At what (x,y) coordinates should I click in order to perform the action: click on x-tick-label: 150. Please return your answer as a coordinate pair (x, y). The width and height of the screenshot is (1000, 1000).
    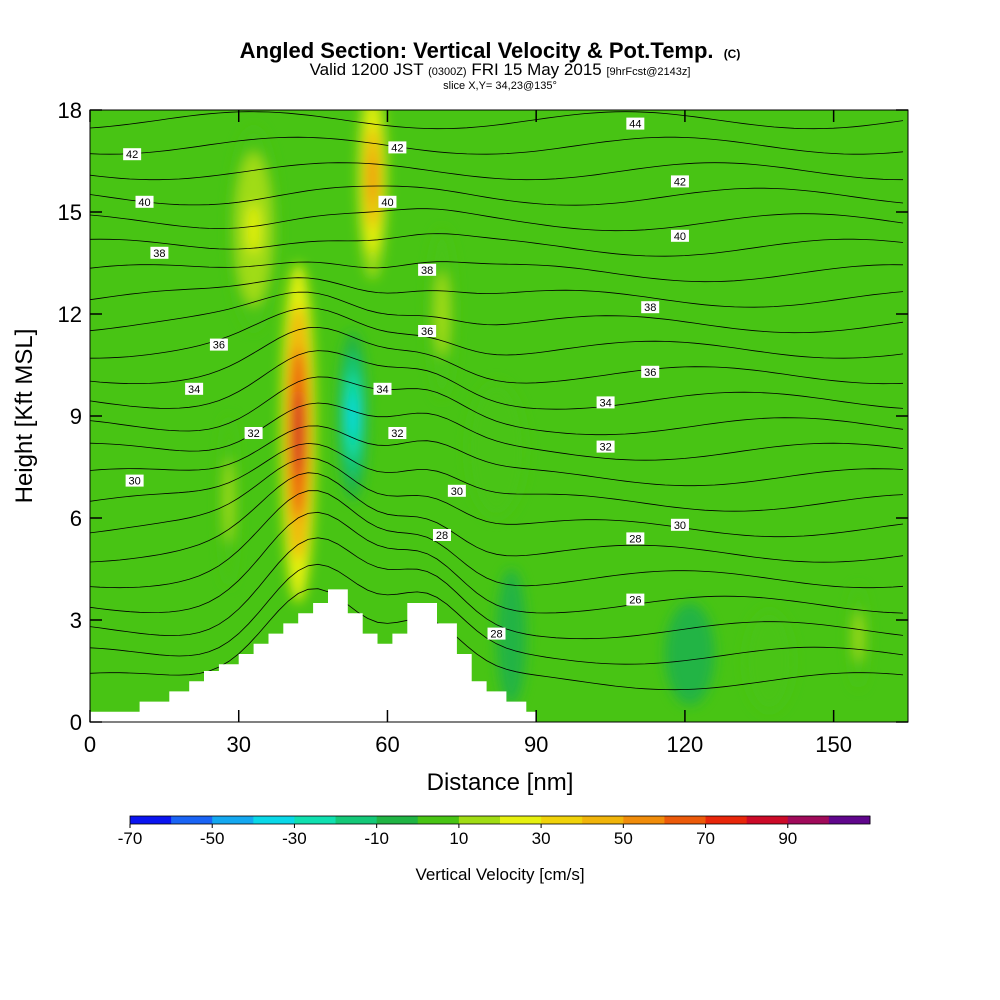
    Looking at the image, I should click on (833, 744).